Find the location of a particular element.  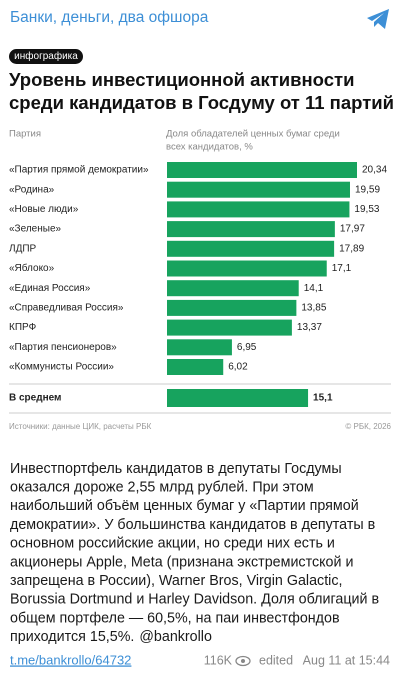

chart-title: Уровень инвестиционной активности is located at coordinates (181, 79).